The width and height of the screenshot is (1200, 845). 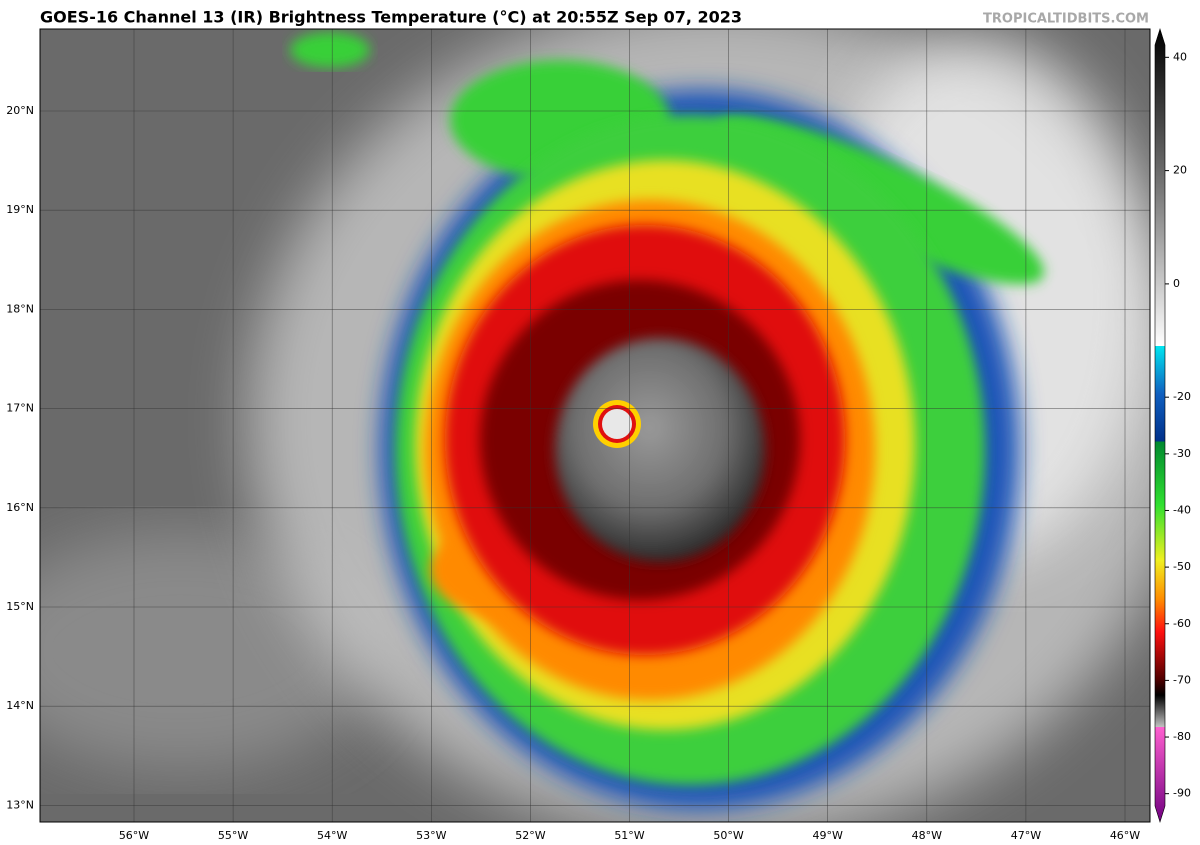 I want to click on longitude-label: 46°W, so click(x=1125, y=835).